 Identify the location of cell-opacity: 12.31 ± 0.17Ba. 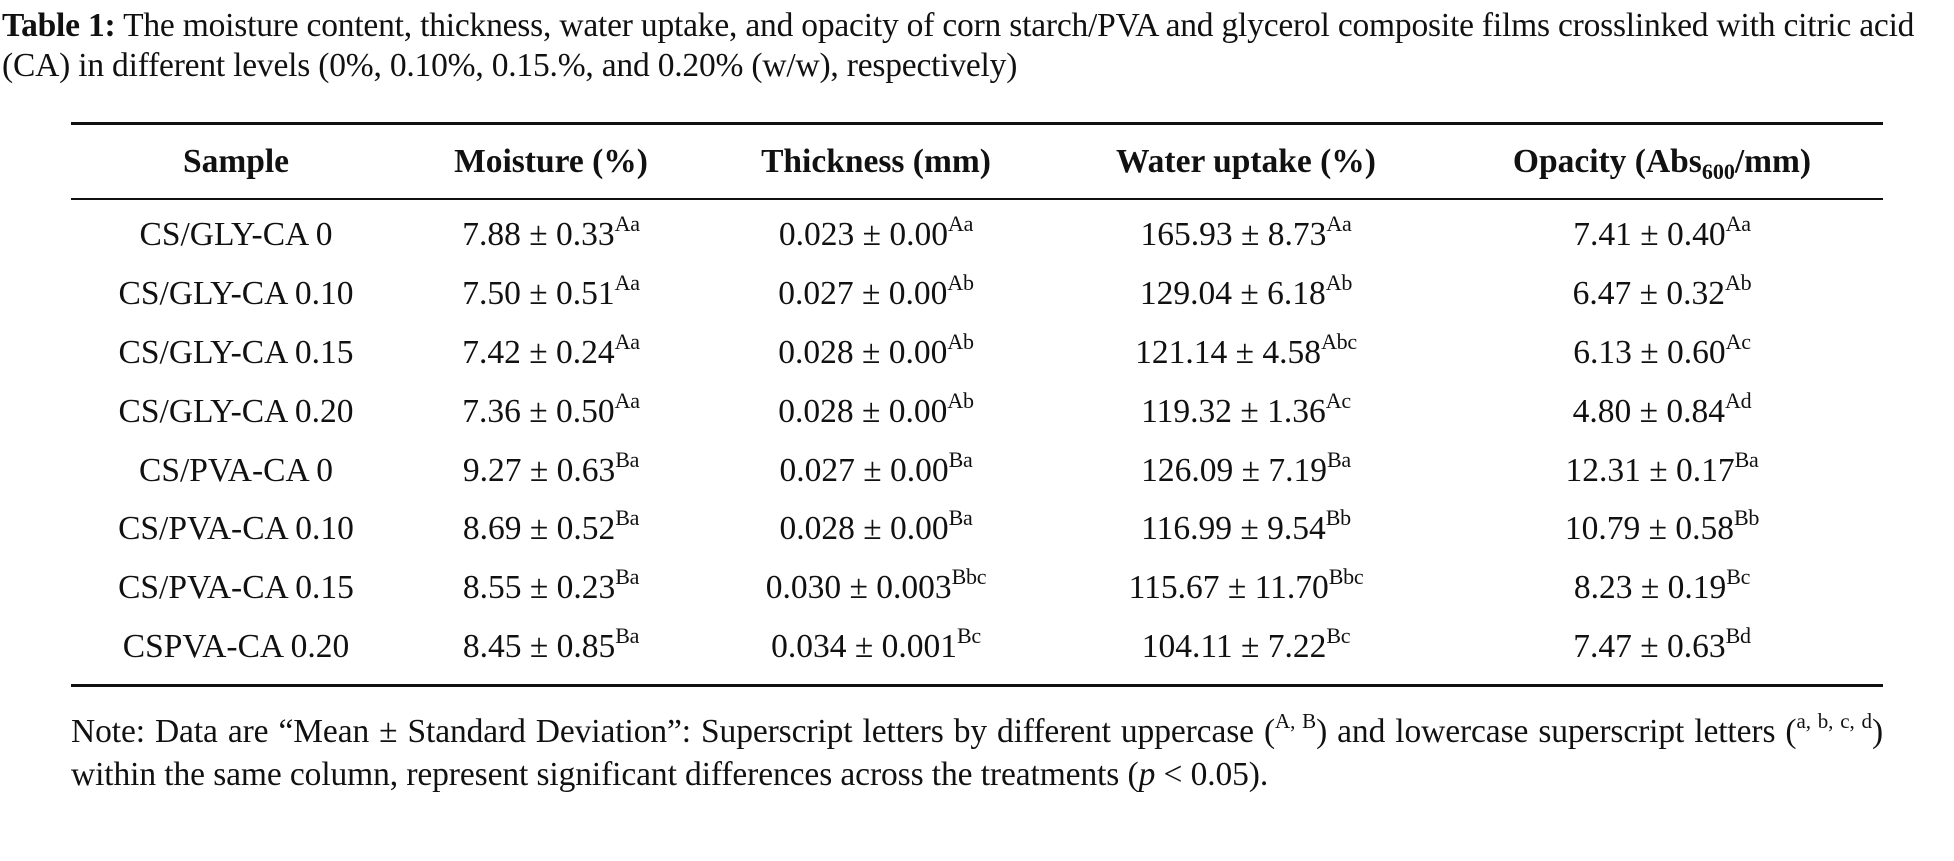
(1662, 470).